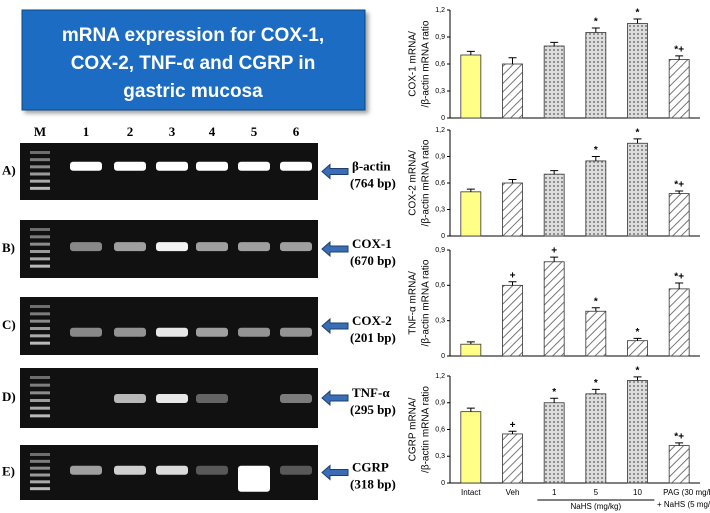 This screenshot has width=710, height=513. What do you see at coordinates (130, 131) in the screenshot?
I see `lane-label: 2` at bounding box center [130, 131].